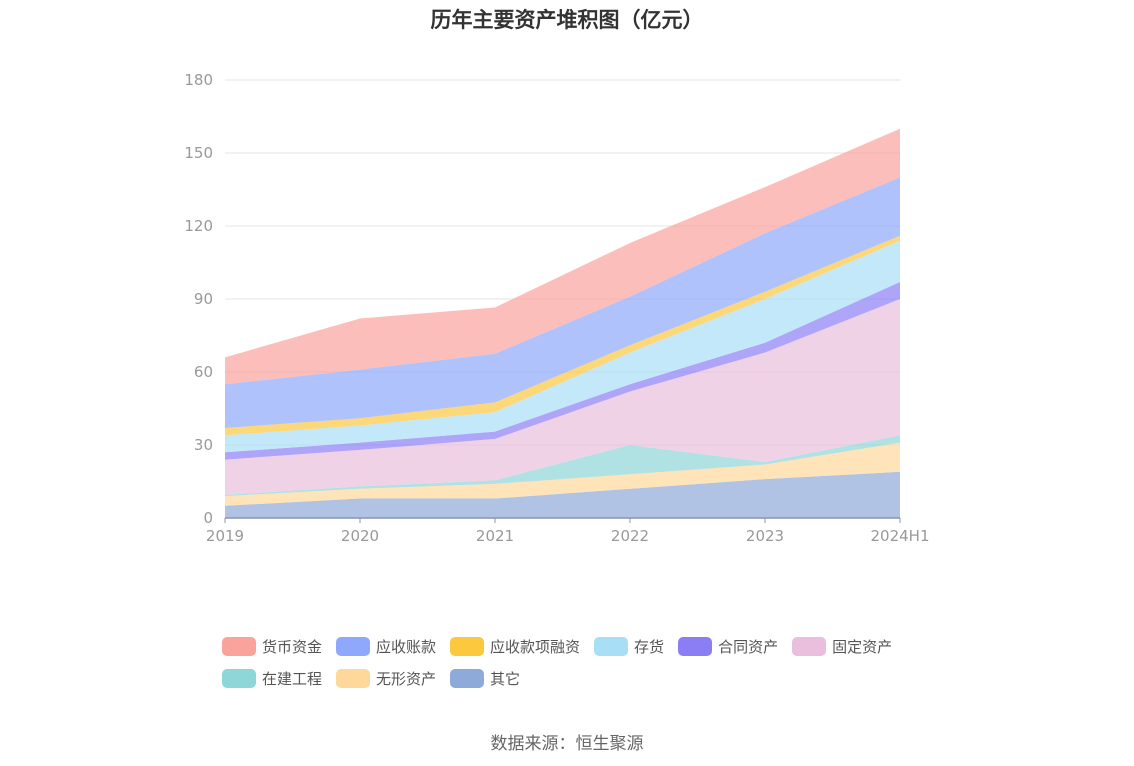 This screenshot has width=1134, height=766. I want to click on y-tick-label: 180, so click(198, 80).